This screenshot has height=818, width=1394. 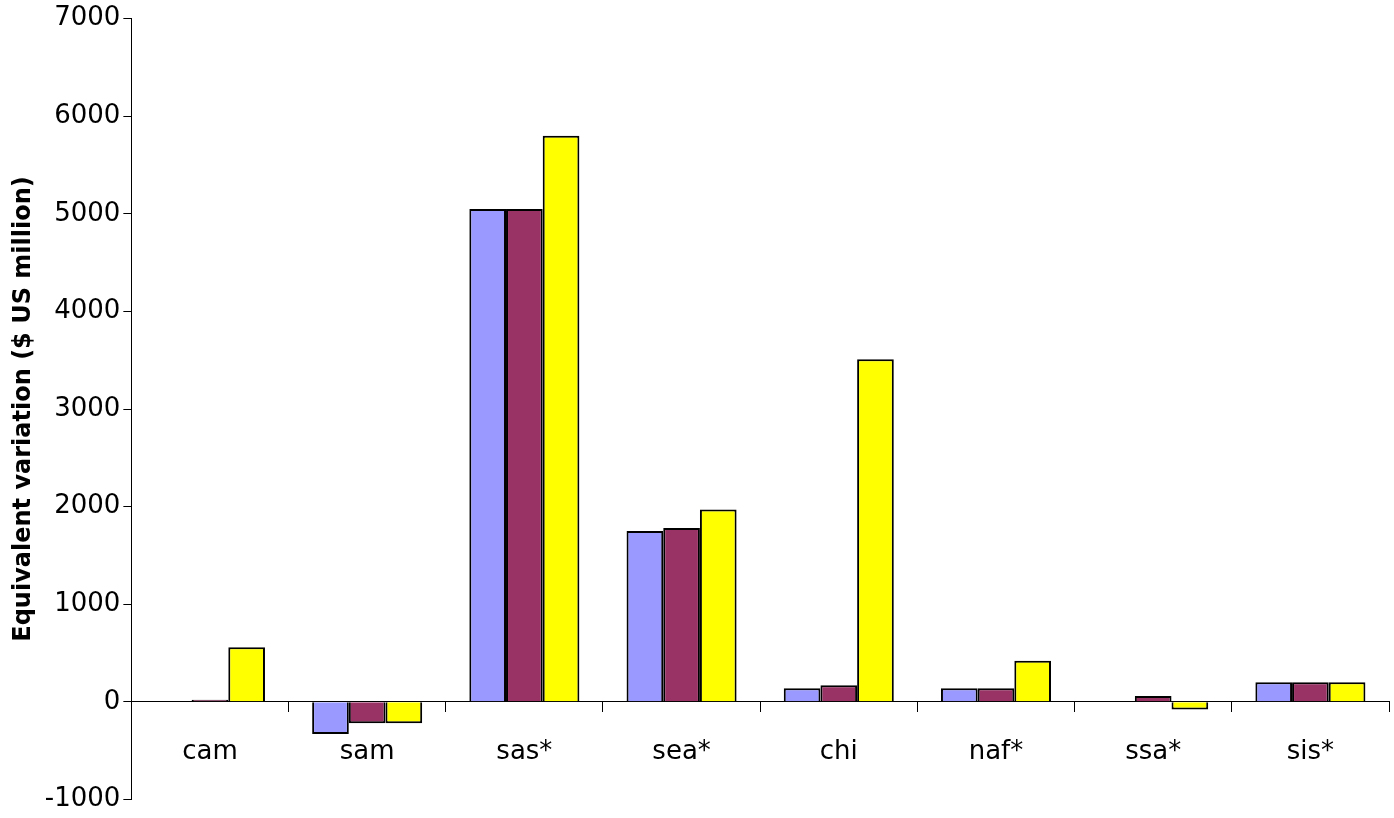 I want to click on x-tick-label: sas*, so click(x=524, y=750).